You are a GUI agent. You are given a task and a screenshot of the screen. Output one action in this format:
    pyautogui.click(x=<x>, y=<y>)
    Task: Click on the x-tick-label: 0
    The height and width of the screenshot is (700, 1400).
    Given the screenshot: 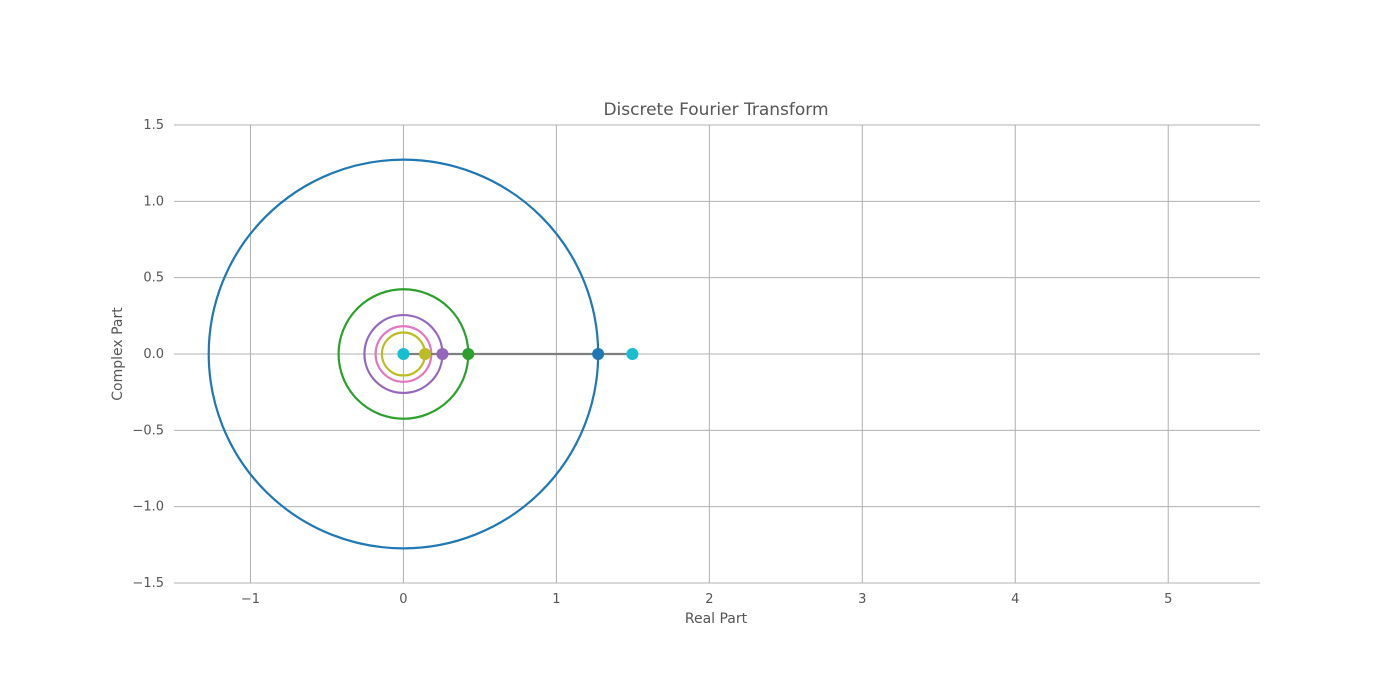 What is the action you would take?
    pyautogui.click(x=403, y=599)
    